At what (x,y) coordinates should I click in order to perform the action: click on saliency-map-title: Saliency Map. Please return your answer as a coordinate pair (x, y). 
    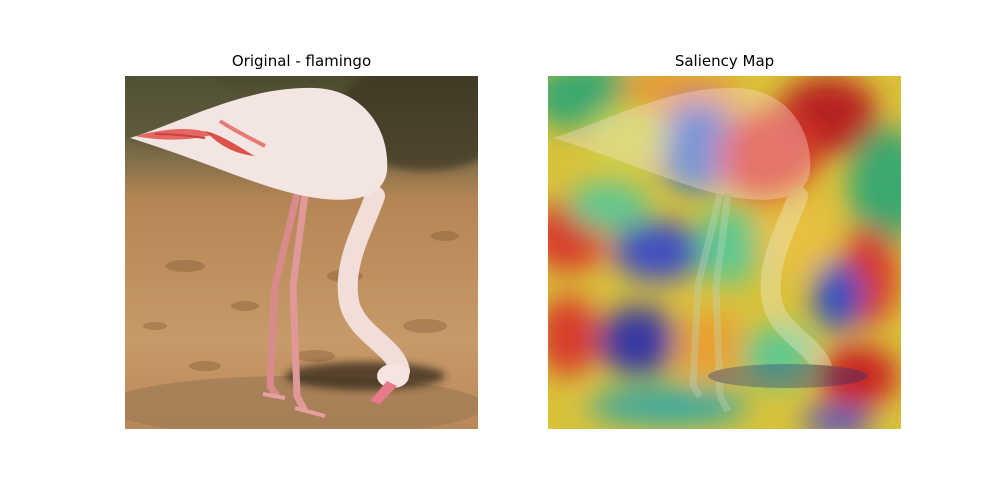
    Looking at the image, I should click on (724, 61).